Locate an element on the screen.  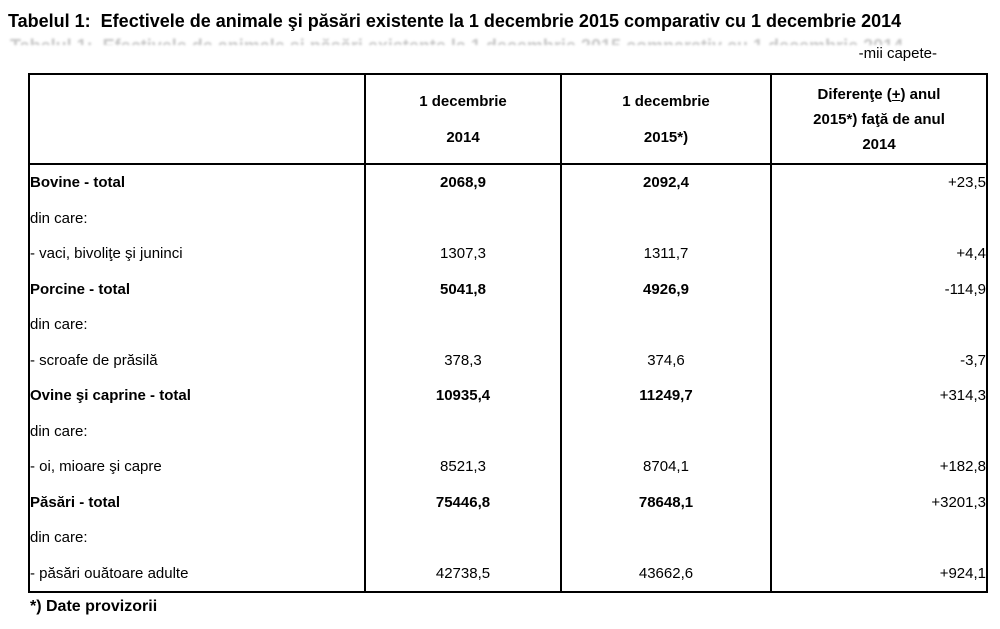
row-label: - oi, mioare şi capre is located at coordinates (96, 467).